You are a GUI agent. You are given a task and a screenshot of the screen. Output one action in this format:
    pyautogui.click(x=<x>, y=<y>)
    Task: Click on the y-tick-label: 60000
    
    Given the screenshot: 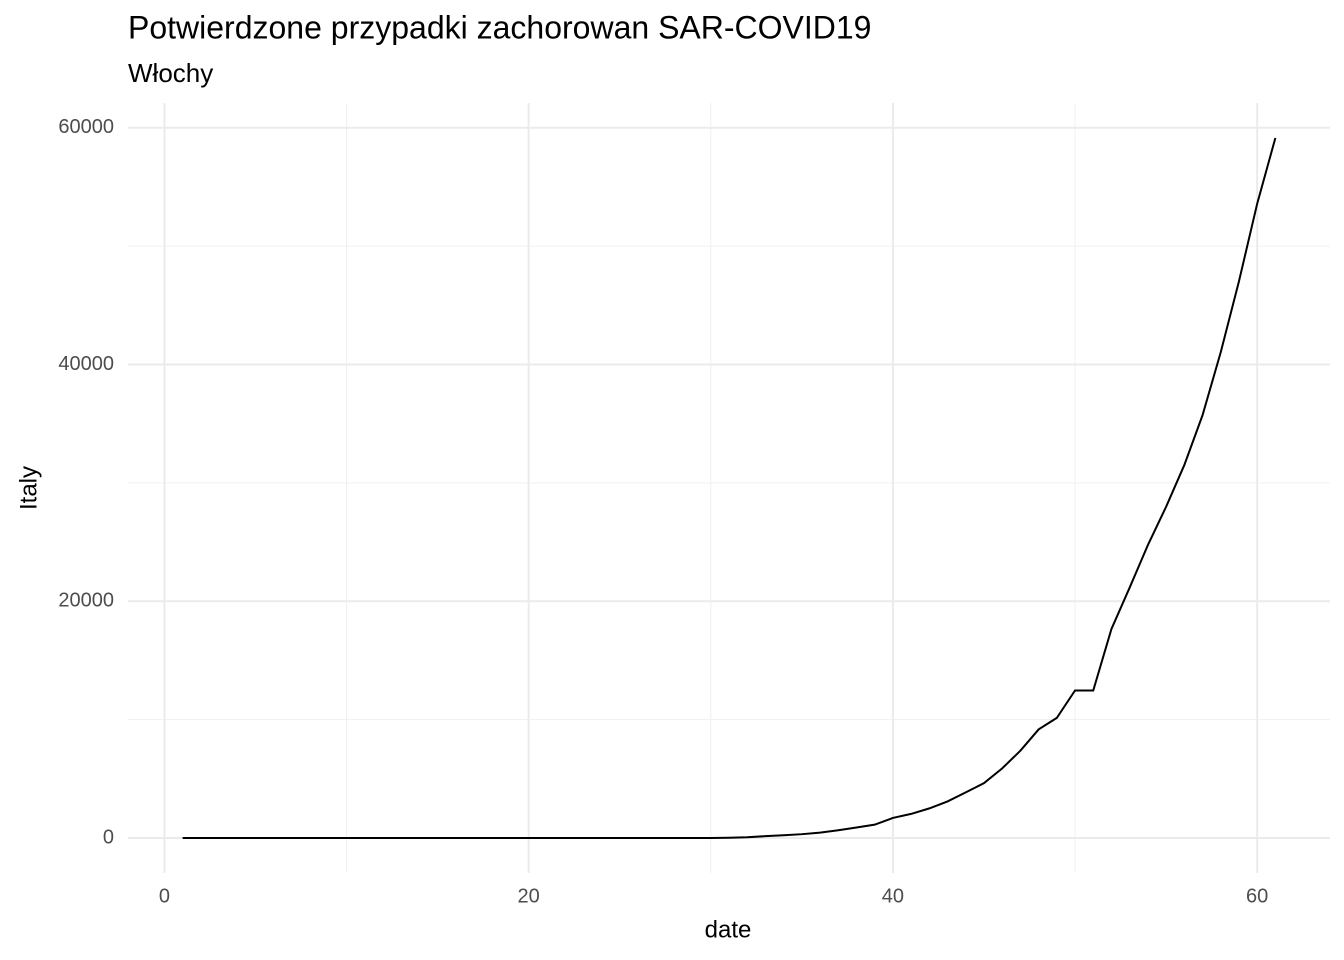 What is the action you would take?
    pyautogui.click(x=86, y=127)
    